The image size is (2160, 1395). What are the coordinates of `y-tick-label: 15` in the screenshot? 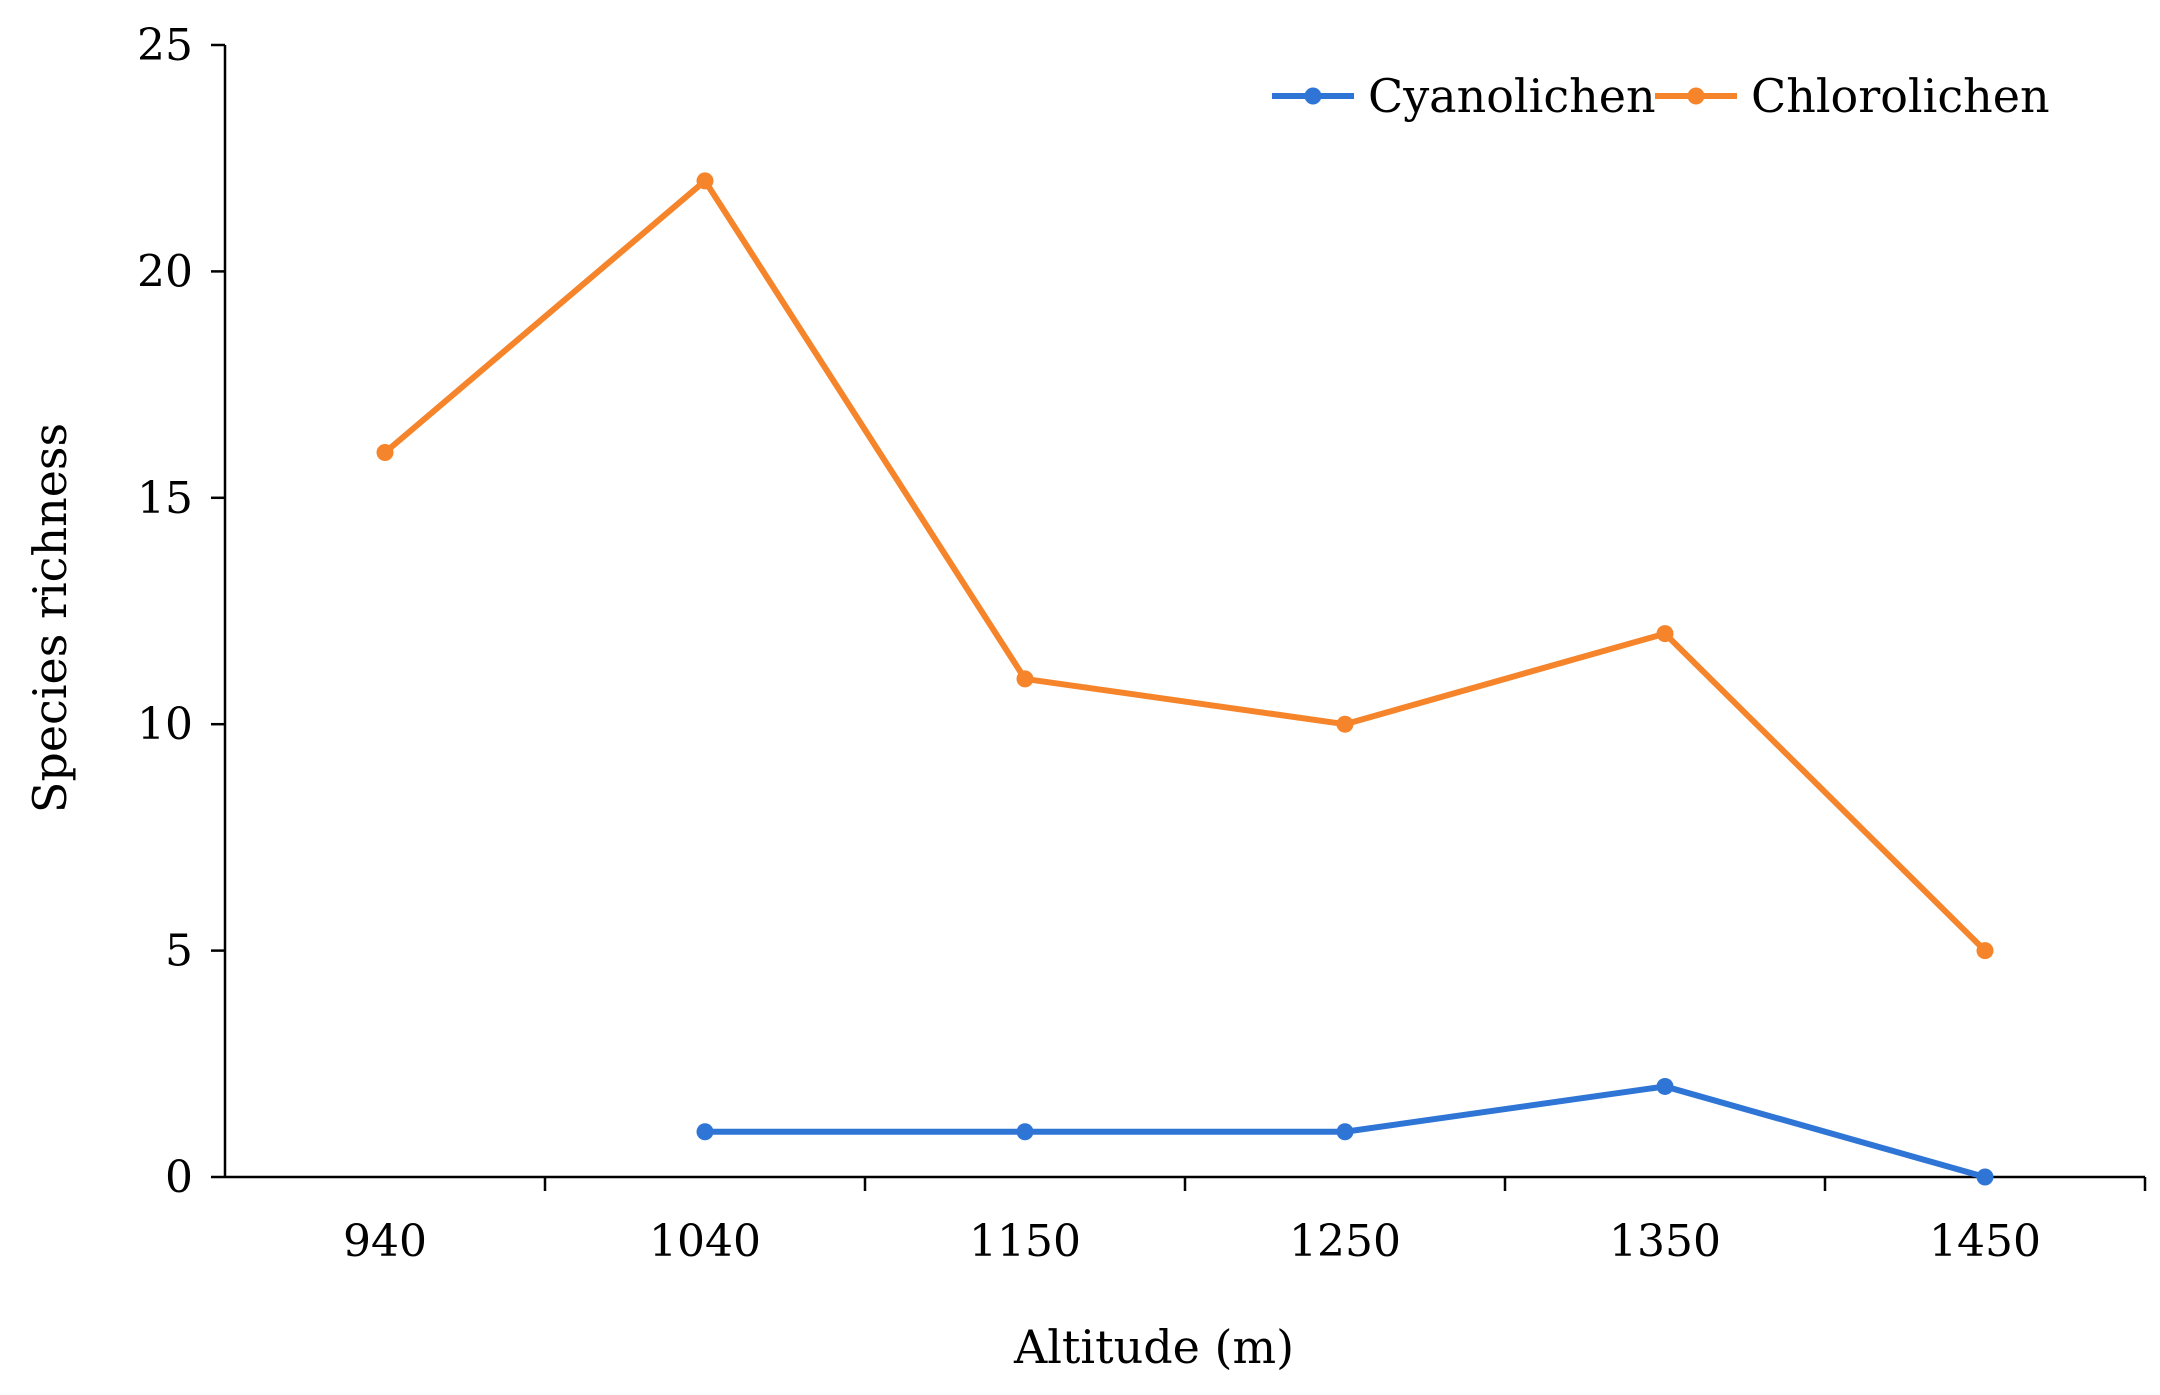 It's located at (165, 498).